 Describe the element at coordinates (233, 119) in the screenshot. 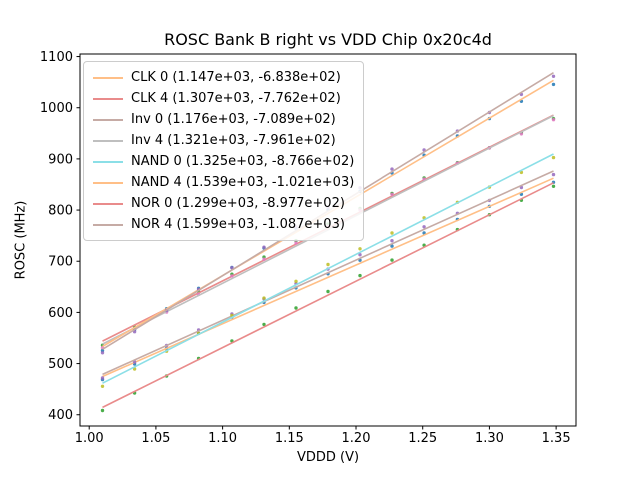

I see `legend-item-label: Inv 0 (1.176e+03, -7.089e+02)` at that location.